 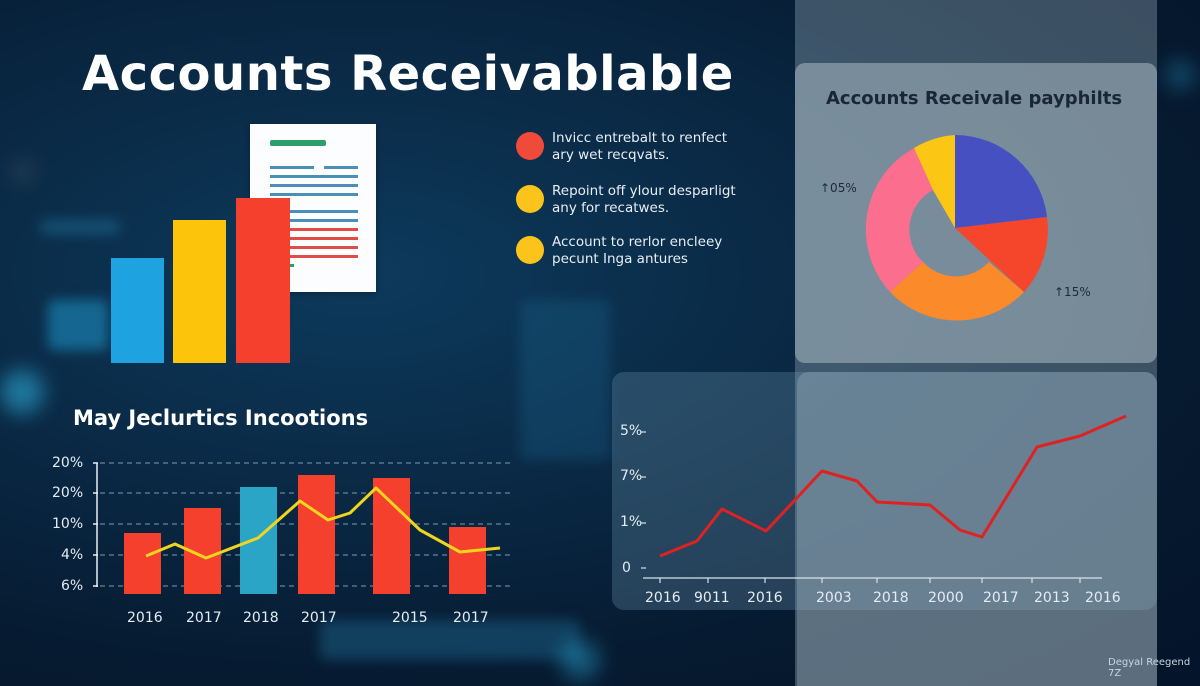 What do you see at coordinates (637, 242) in the screenshot?
I see `bullet-text: Account to rerlor encleey` at bounding box center [637, 242].